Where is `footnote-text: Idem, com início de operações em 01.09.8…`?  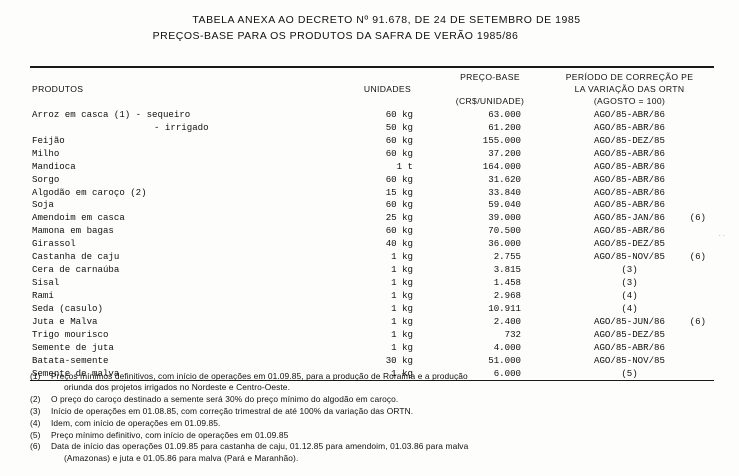
footnote-text: Idem, com início de operações em 01.09.8… is located at coordinates (136, 422).